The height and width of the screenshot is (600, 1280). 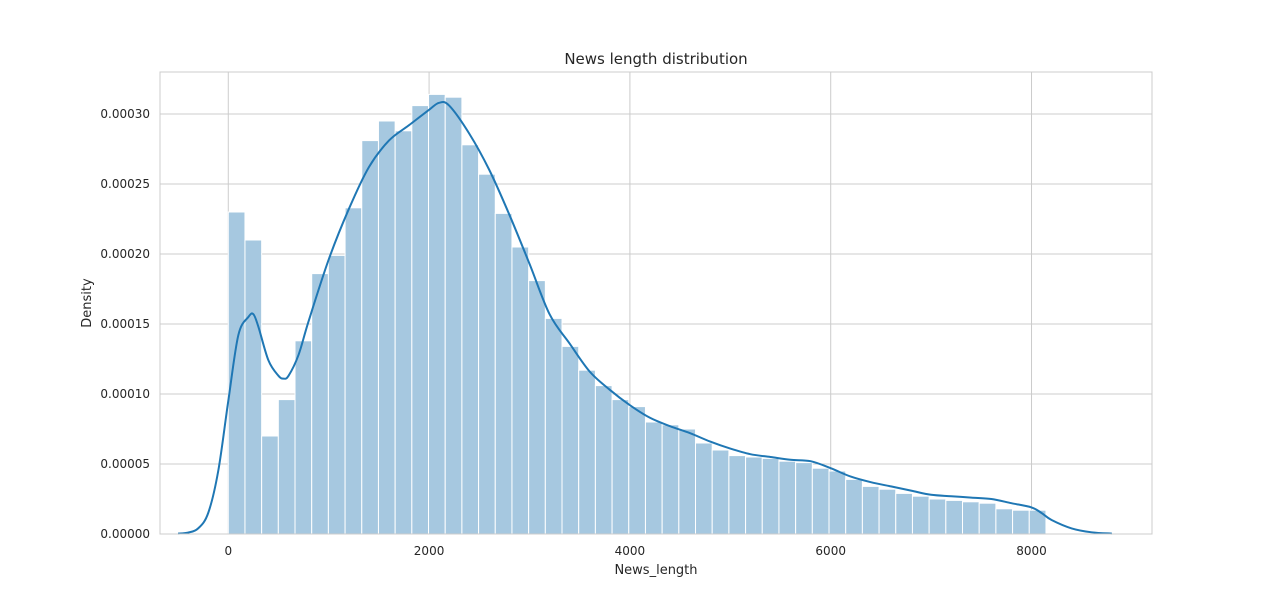 I want to click on y-tick-label: 0.00015, so click(x=125, y=324).